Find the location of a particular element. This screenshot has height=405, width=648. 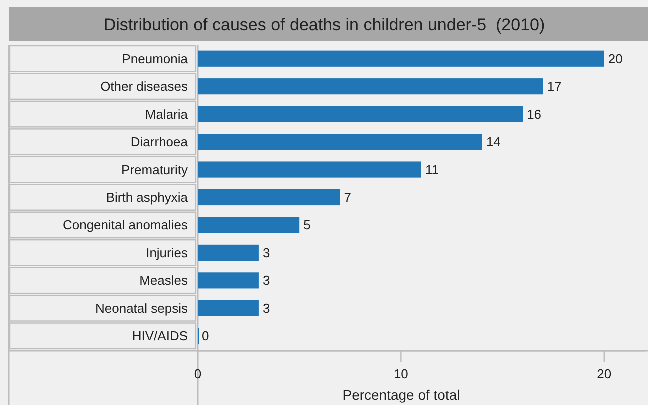

data-label: 16 is located at coordinates (534, 114).